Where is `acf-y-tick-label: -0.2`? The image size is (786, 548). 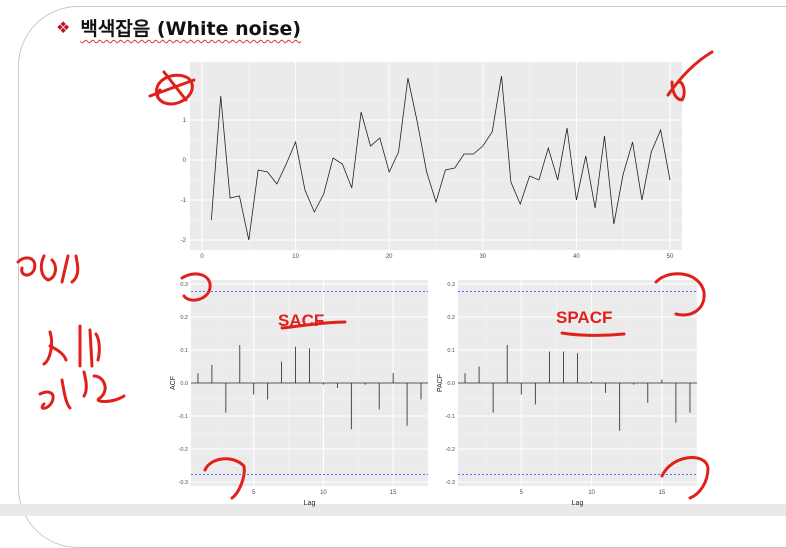
acf-y-tick-label: -0.2 is located at coordinates (183, 450).